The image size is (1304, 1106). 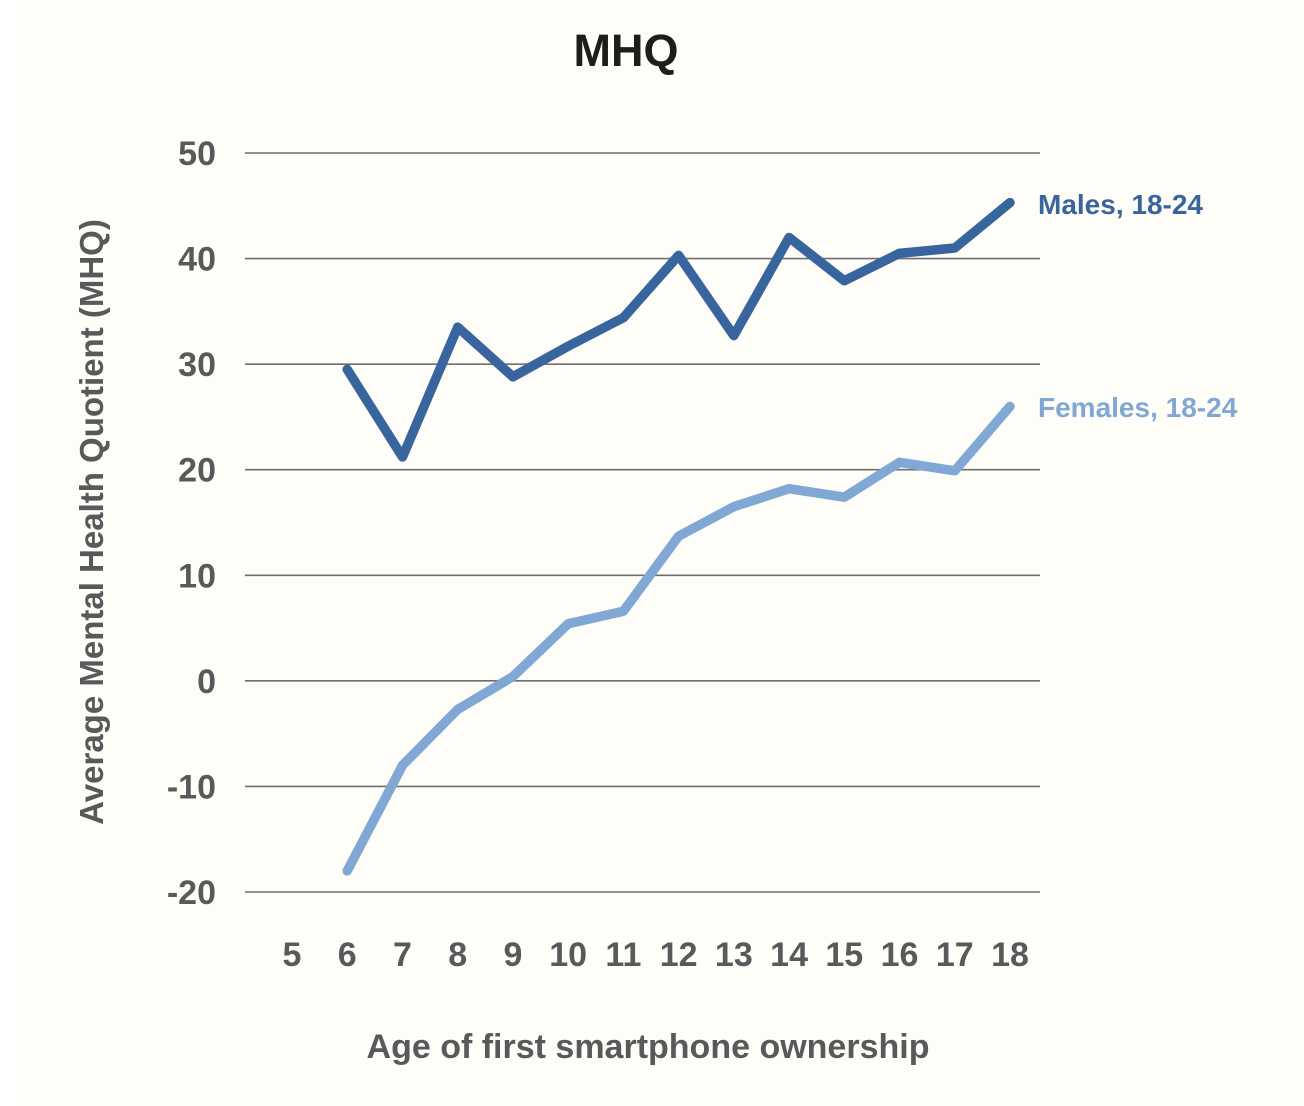 I want to click on x-tick-11: 11, so click(x=623, y=955).